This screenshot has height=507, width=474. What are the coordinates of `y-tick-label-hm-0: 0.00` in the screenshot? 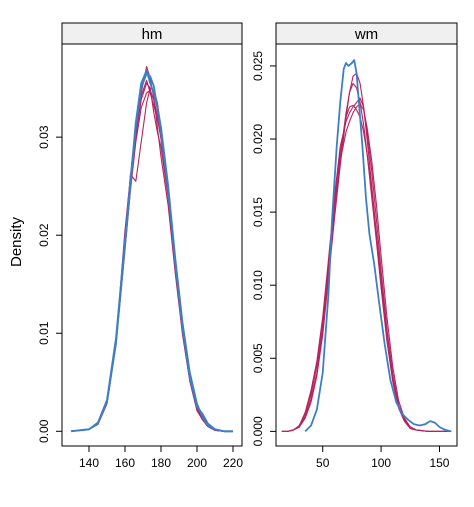 It's located at (44, 431).